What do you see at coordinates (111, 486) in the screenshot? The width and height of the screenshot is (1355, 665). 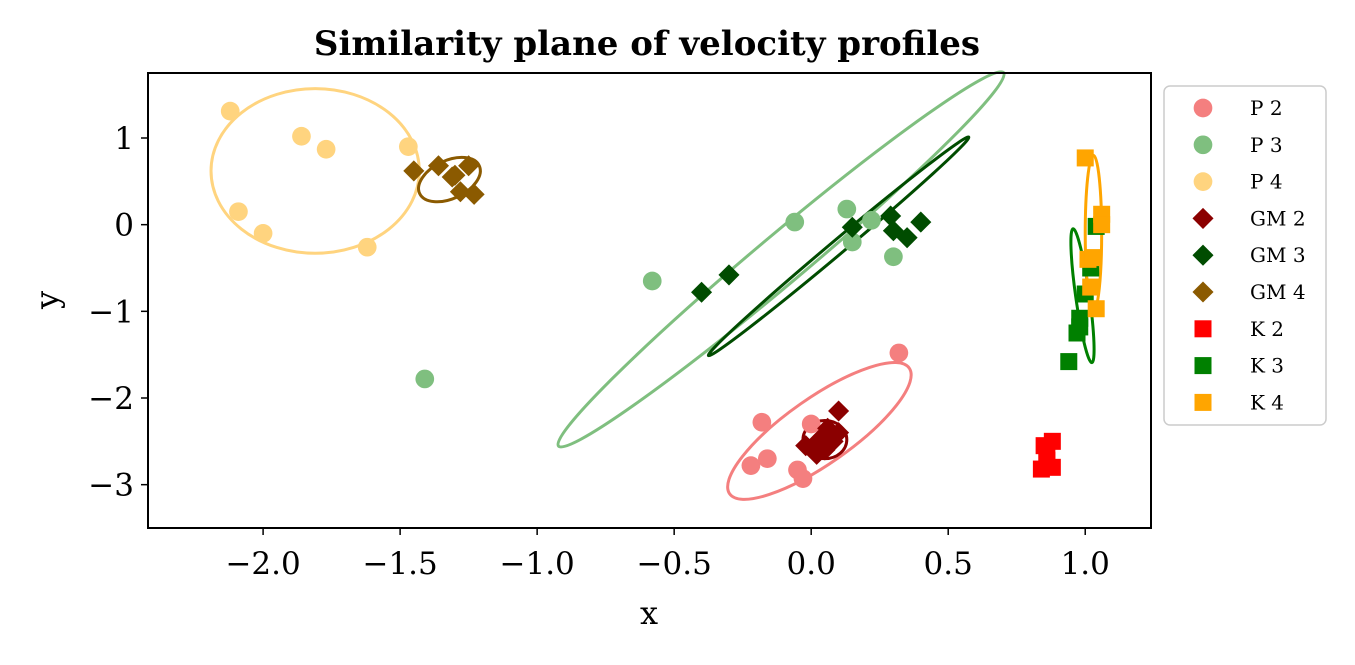 I see `y-tick-label: −3` at bounding box center [111, 486].